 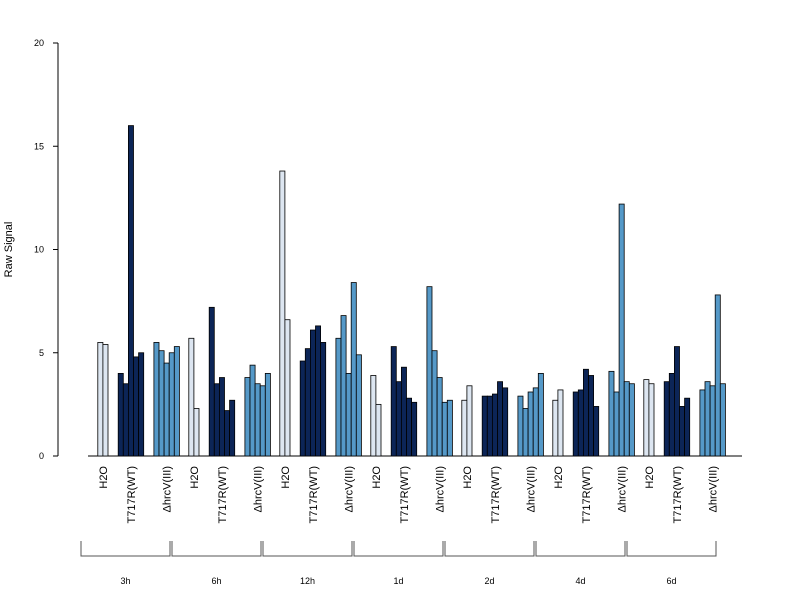 I want to click on y-tick-label: 0, so click(x=41, y=456).